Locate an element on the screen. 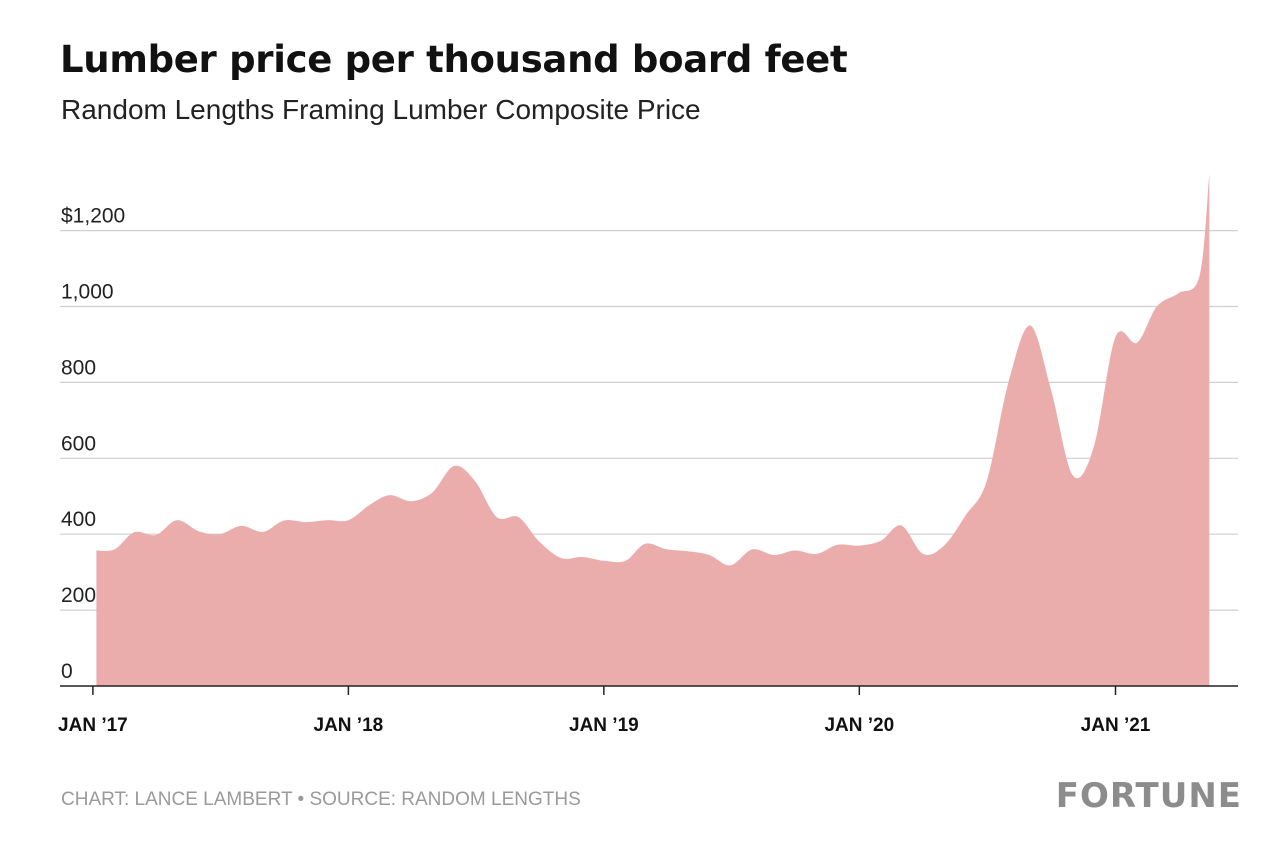 The height and width of the screenshot is (845, 1280). x-axis-tick-labels: JAN ’17 JAN ’18 JAN ’19 JAN ’20 JAN ’21 is located at coordinates (604, 725).